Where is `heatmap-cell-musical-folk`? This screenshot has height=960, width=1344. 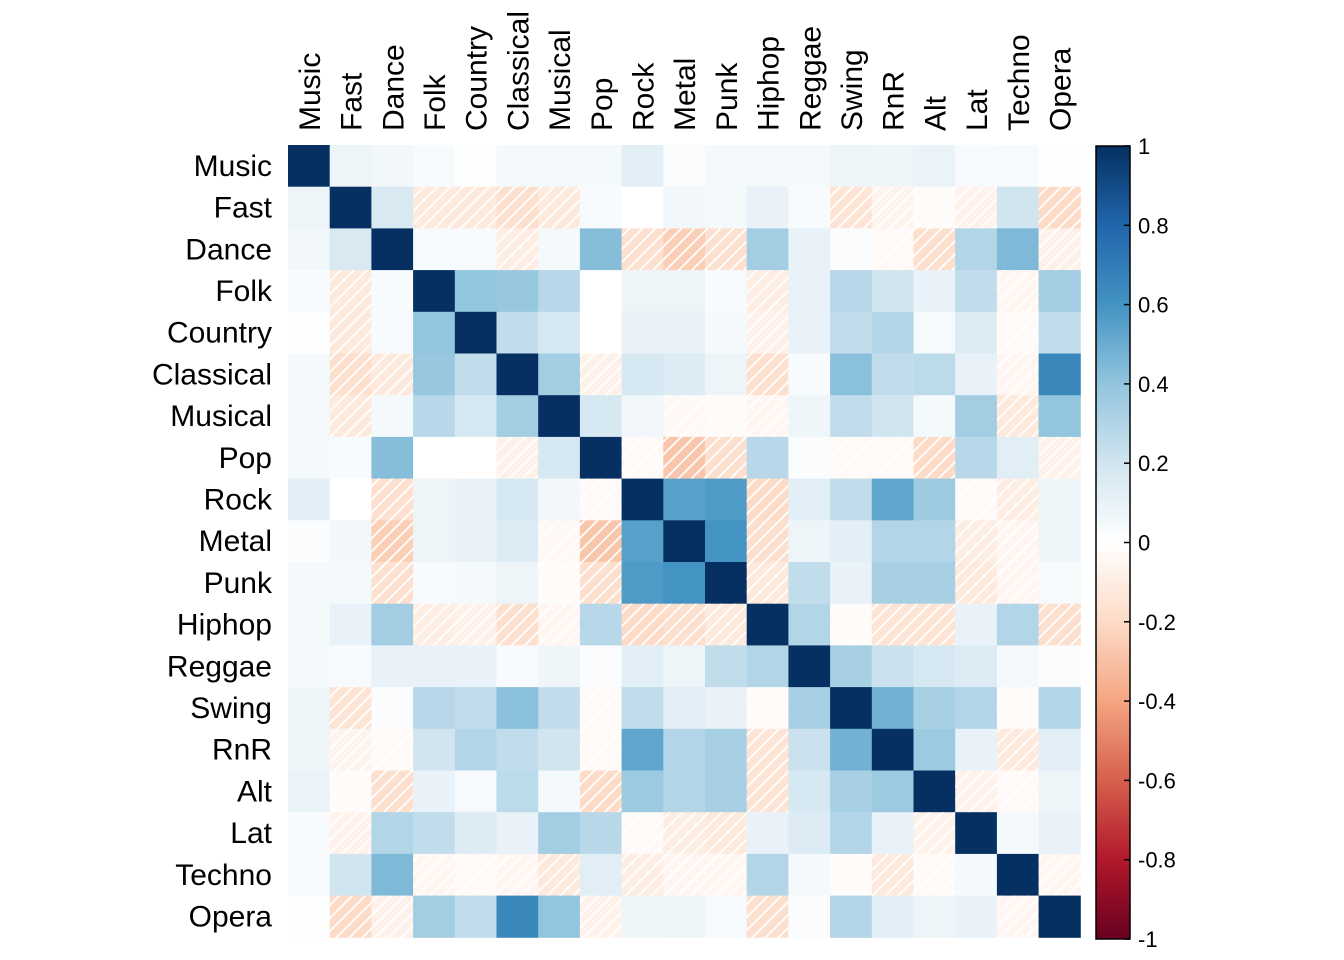
heatmap-cell-musical-folk is located at coordinates (434, 416).